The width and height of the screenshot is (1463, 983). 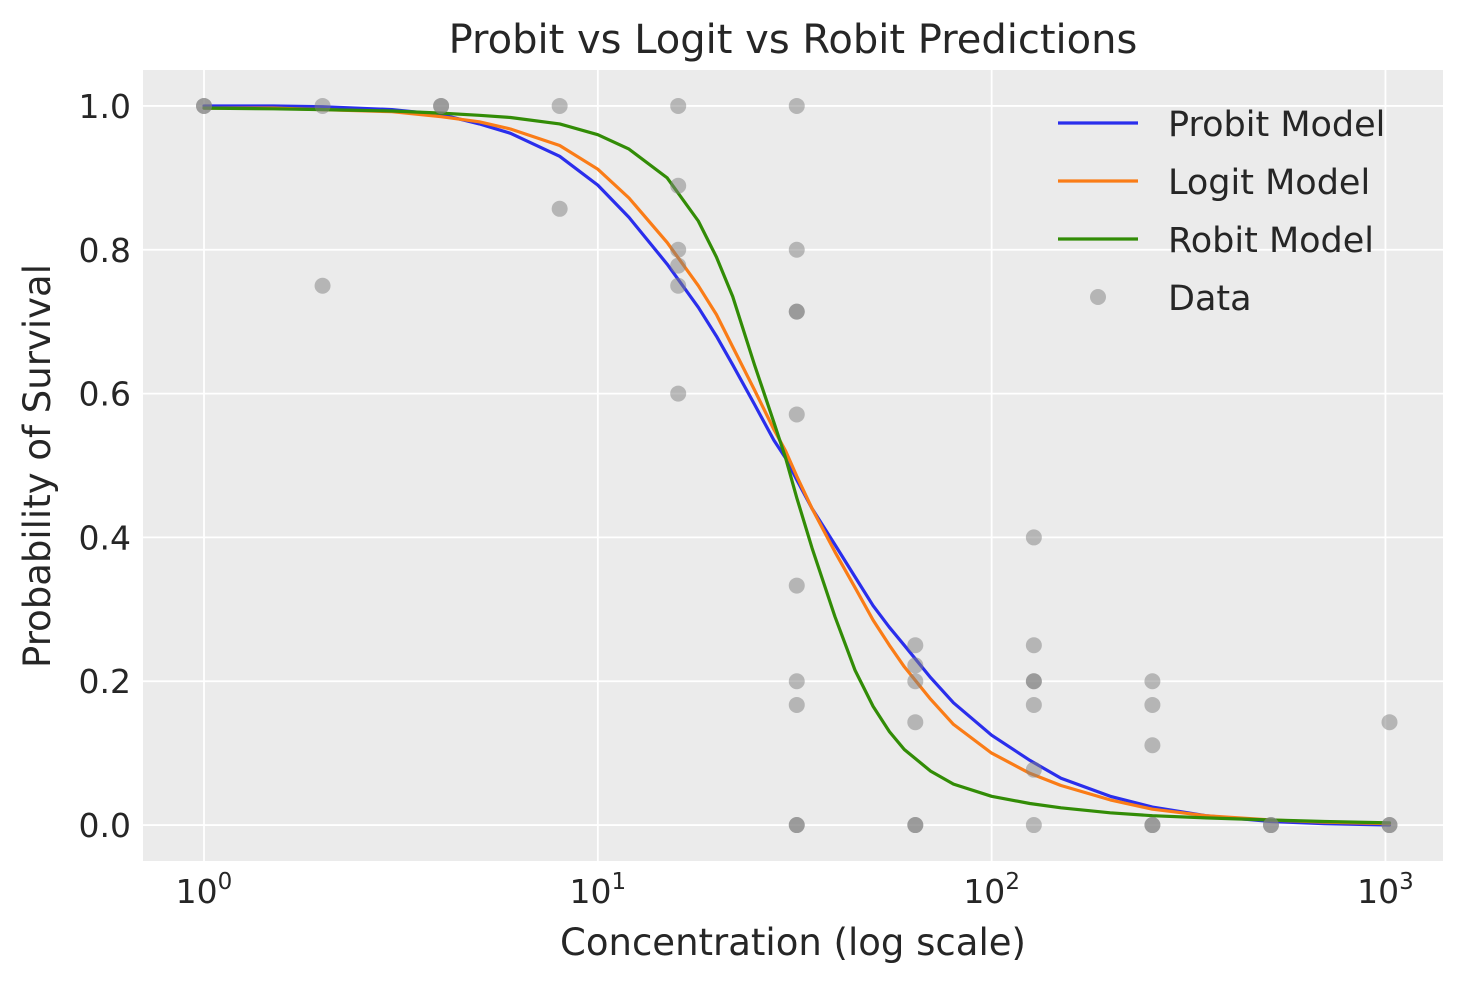 I want to click on legend-label: Logit Model, so click(x=1269, y=183).